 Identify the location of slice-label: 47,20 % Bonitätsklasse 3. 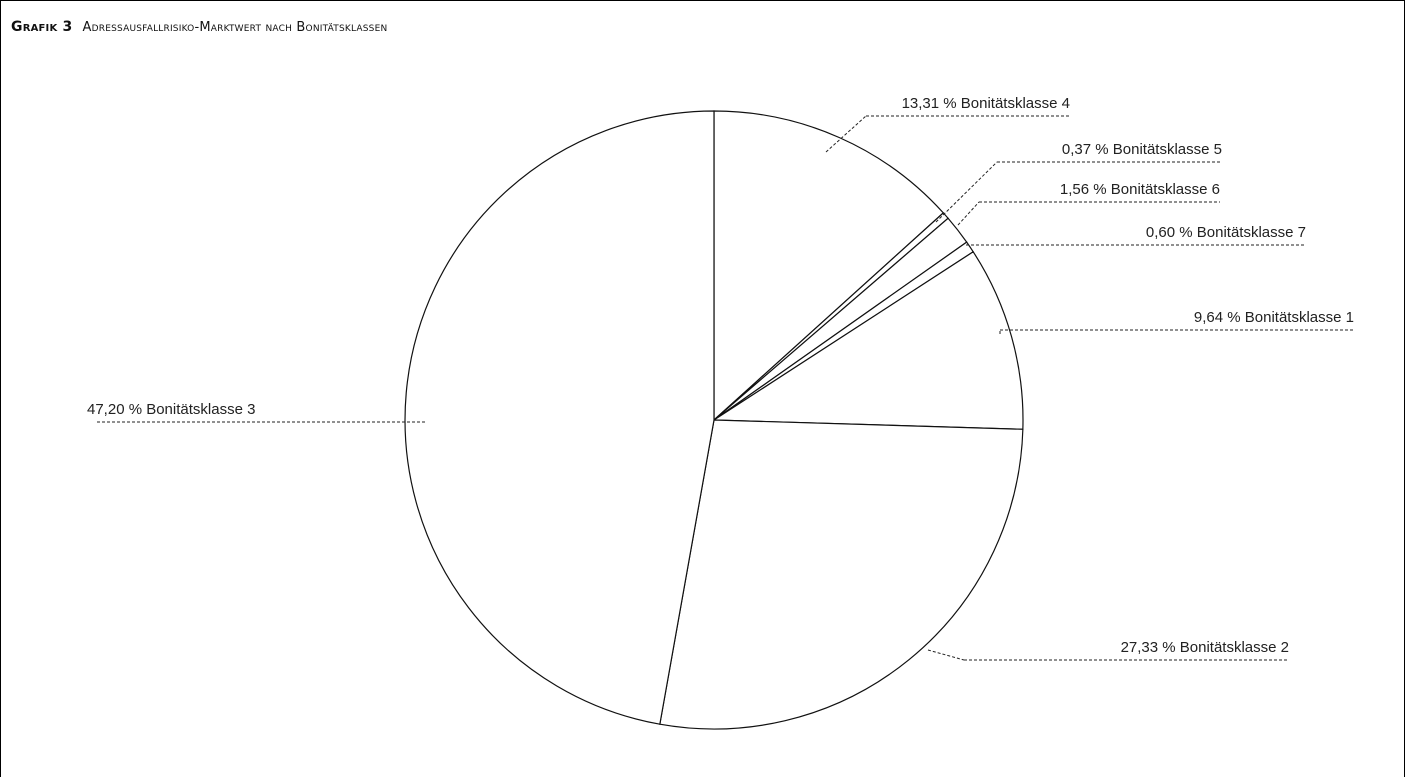
(171, 409).